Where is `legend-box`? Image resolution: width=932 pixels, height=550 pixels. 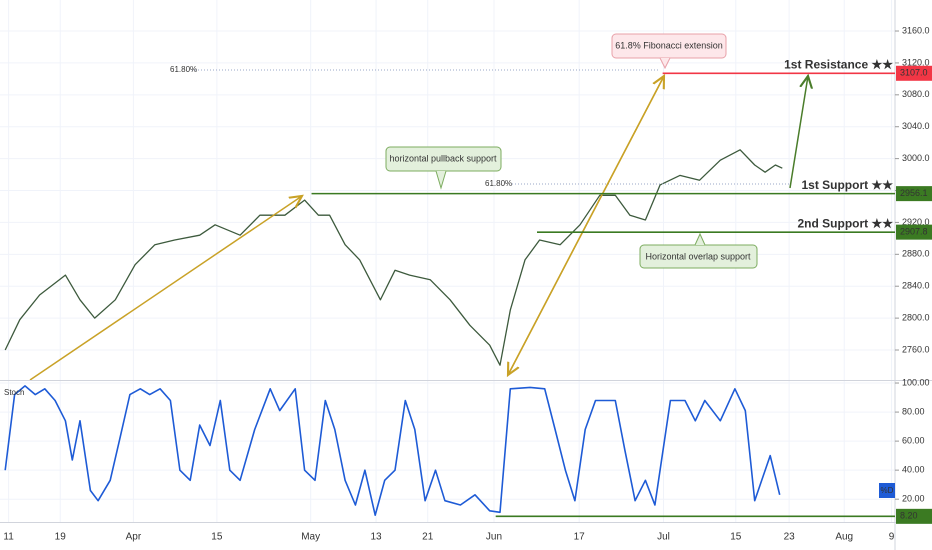
legend-box is located at coordinates (887, 490).